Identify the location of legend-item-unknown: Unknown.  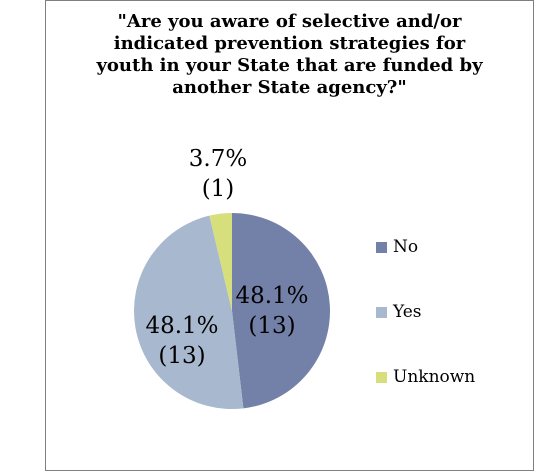
(425, 377).